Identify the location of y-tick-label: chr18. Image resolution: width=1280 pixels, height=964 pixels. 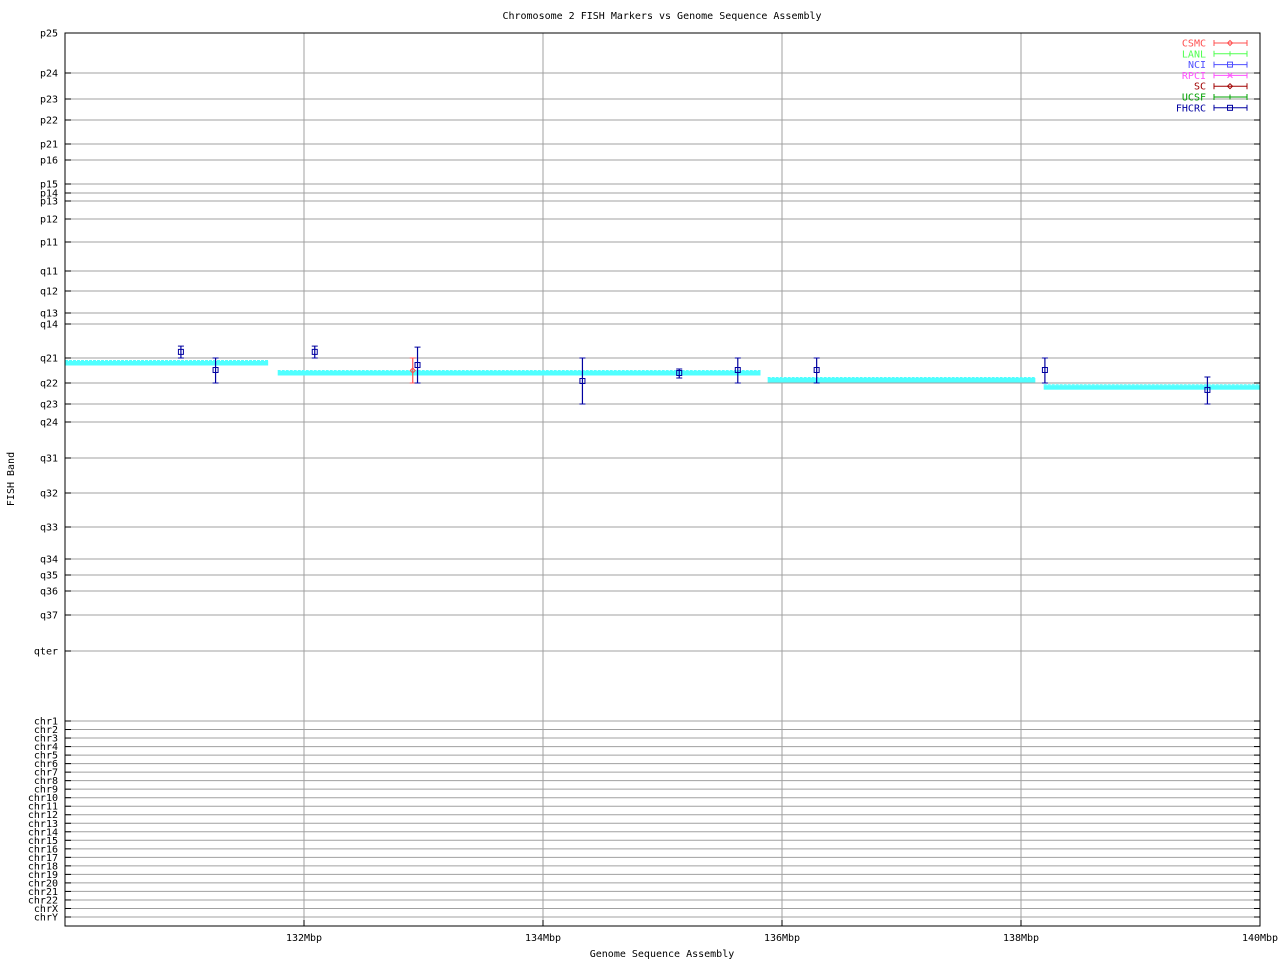
(43, 866).